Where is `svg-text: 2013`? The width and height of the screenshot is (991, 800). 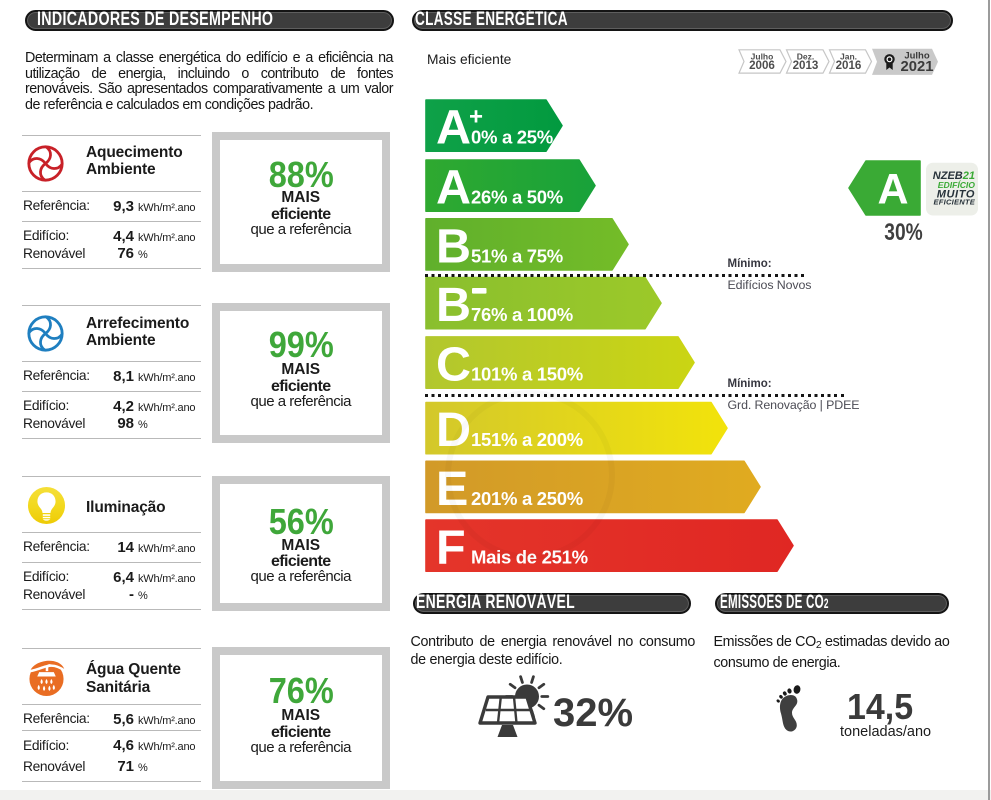 svg-text: 2013 is located at coordinates (806, 65).